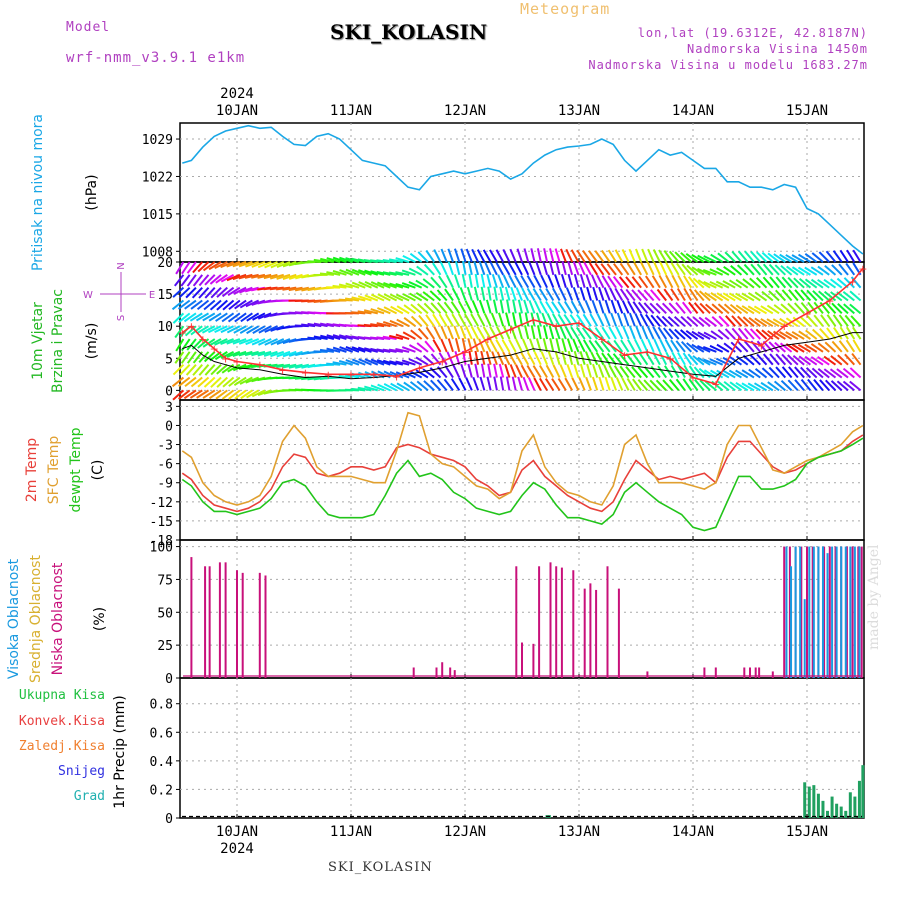  What do you see at coordinates (409, 32) in the screenshot?
I see `station-title: SKI_KOLASIN` at bounding box center [409, 32].